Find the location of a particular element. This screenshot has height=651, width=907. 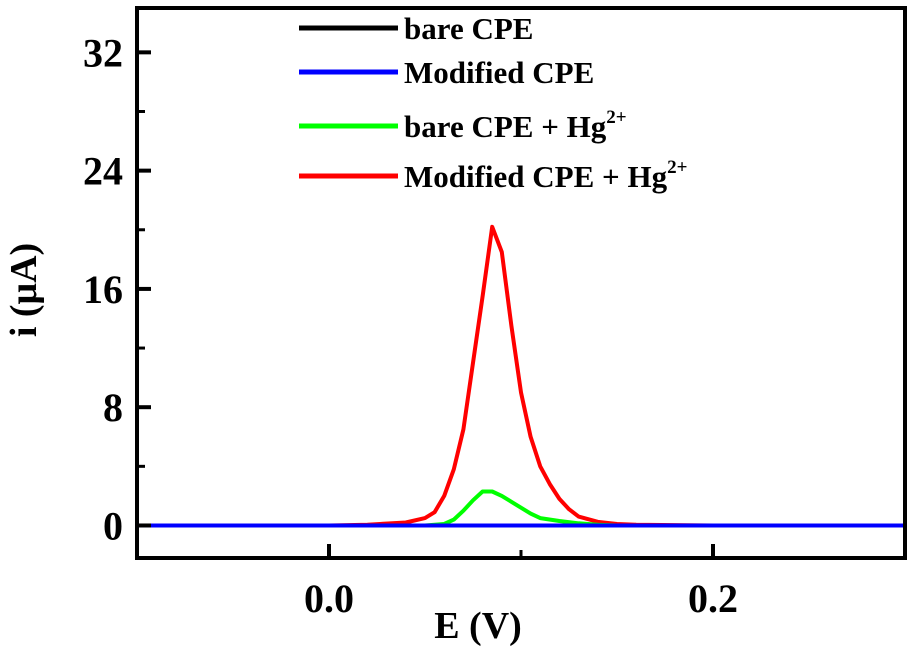

y-tick-label: 24 is located at coordinates (103, 171).